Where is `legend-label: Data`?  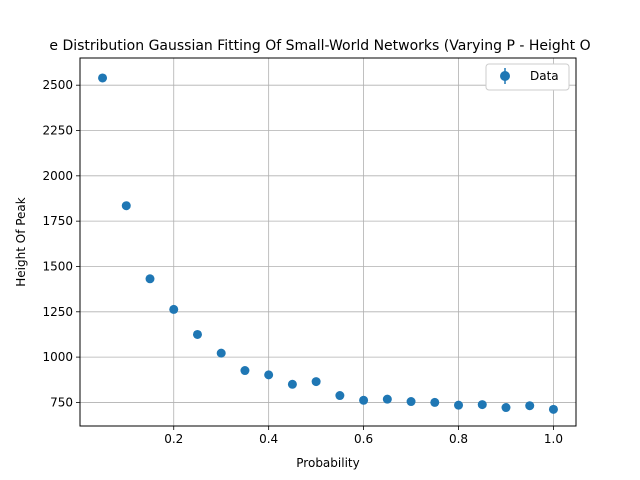 legend-label: Data is located at coordinates (544, 76).